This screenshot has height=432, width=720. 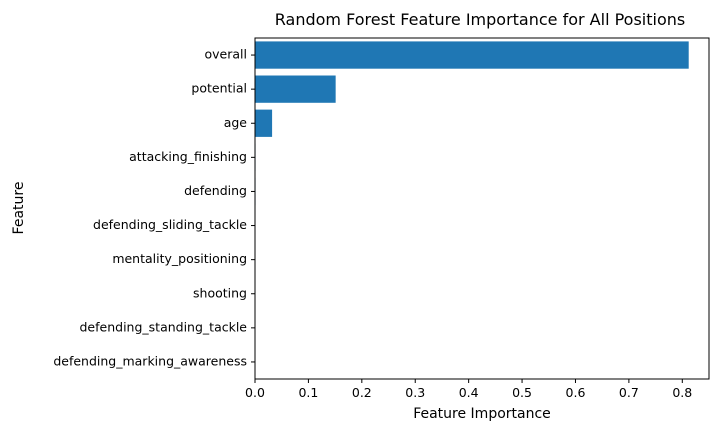 I want to click on x-tick-label: 0.4, so click(x=469, y=392).